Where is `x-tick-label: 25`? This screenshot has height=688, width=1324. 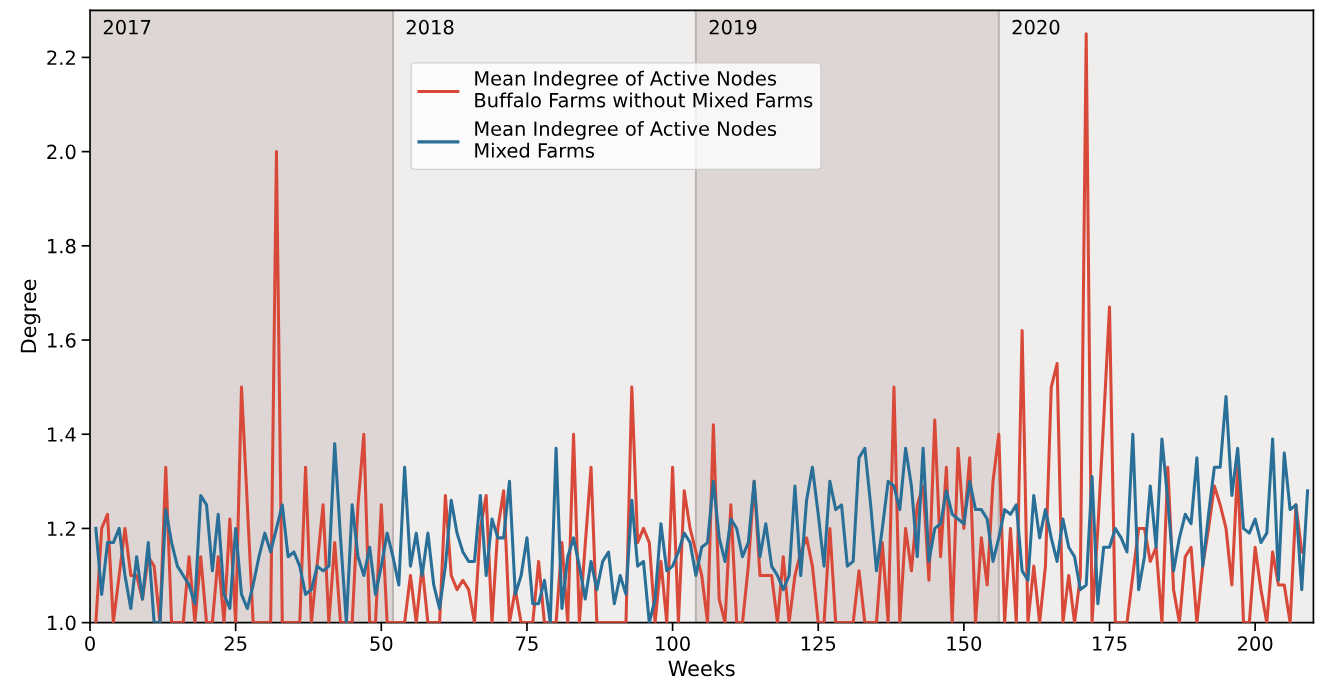
x-tick-label: 25 is located at coordinates (235, 643).